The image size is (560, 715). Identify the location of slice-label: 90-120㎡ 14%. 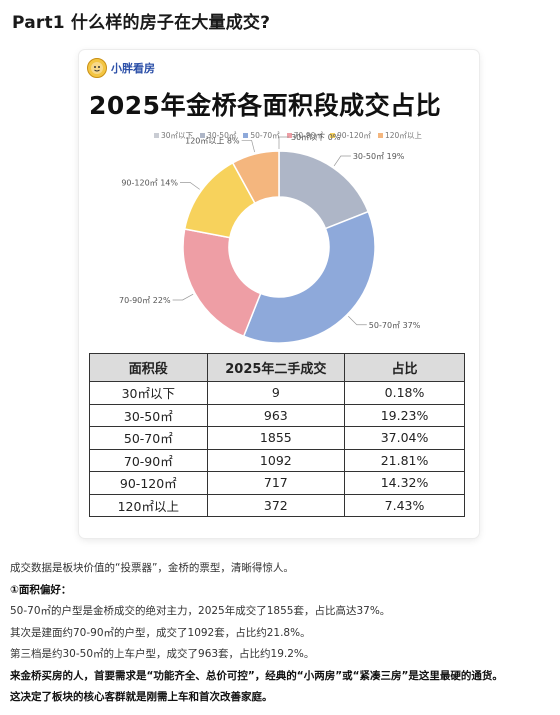
(149, 182).